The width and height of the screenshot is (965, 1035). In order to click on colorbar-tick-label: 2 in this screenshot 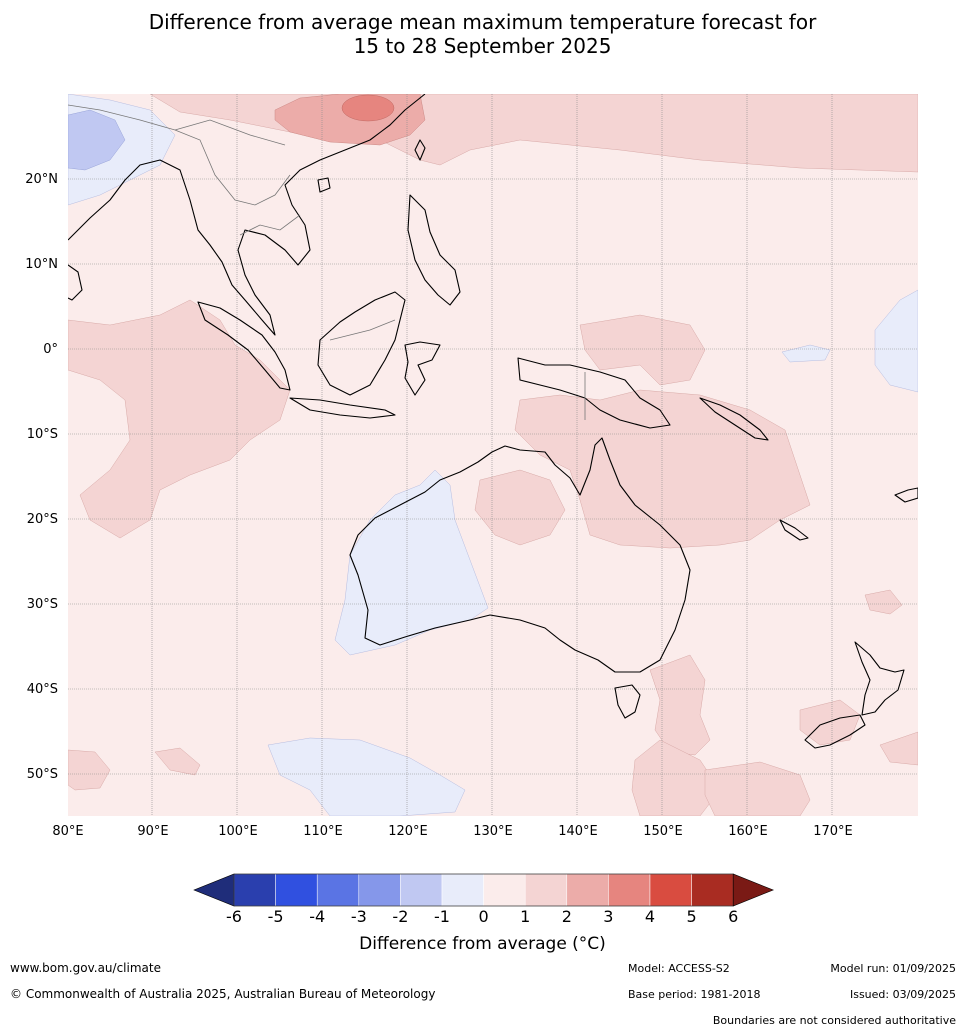, I will do `click(567, 916)`.